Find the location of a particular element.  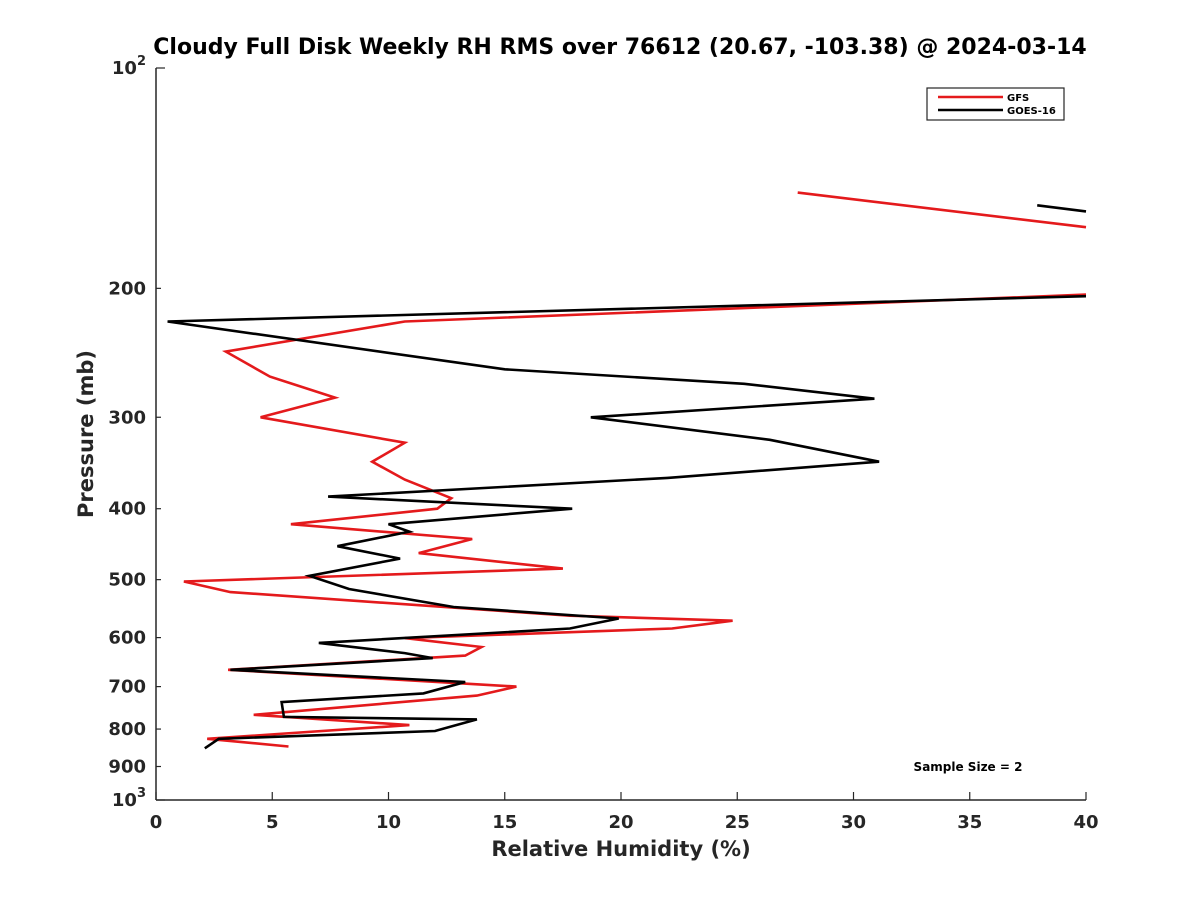

x-axis-ticks: 0 5 10 15 20 25 30 35 40 is located at coordinates (624, 812).